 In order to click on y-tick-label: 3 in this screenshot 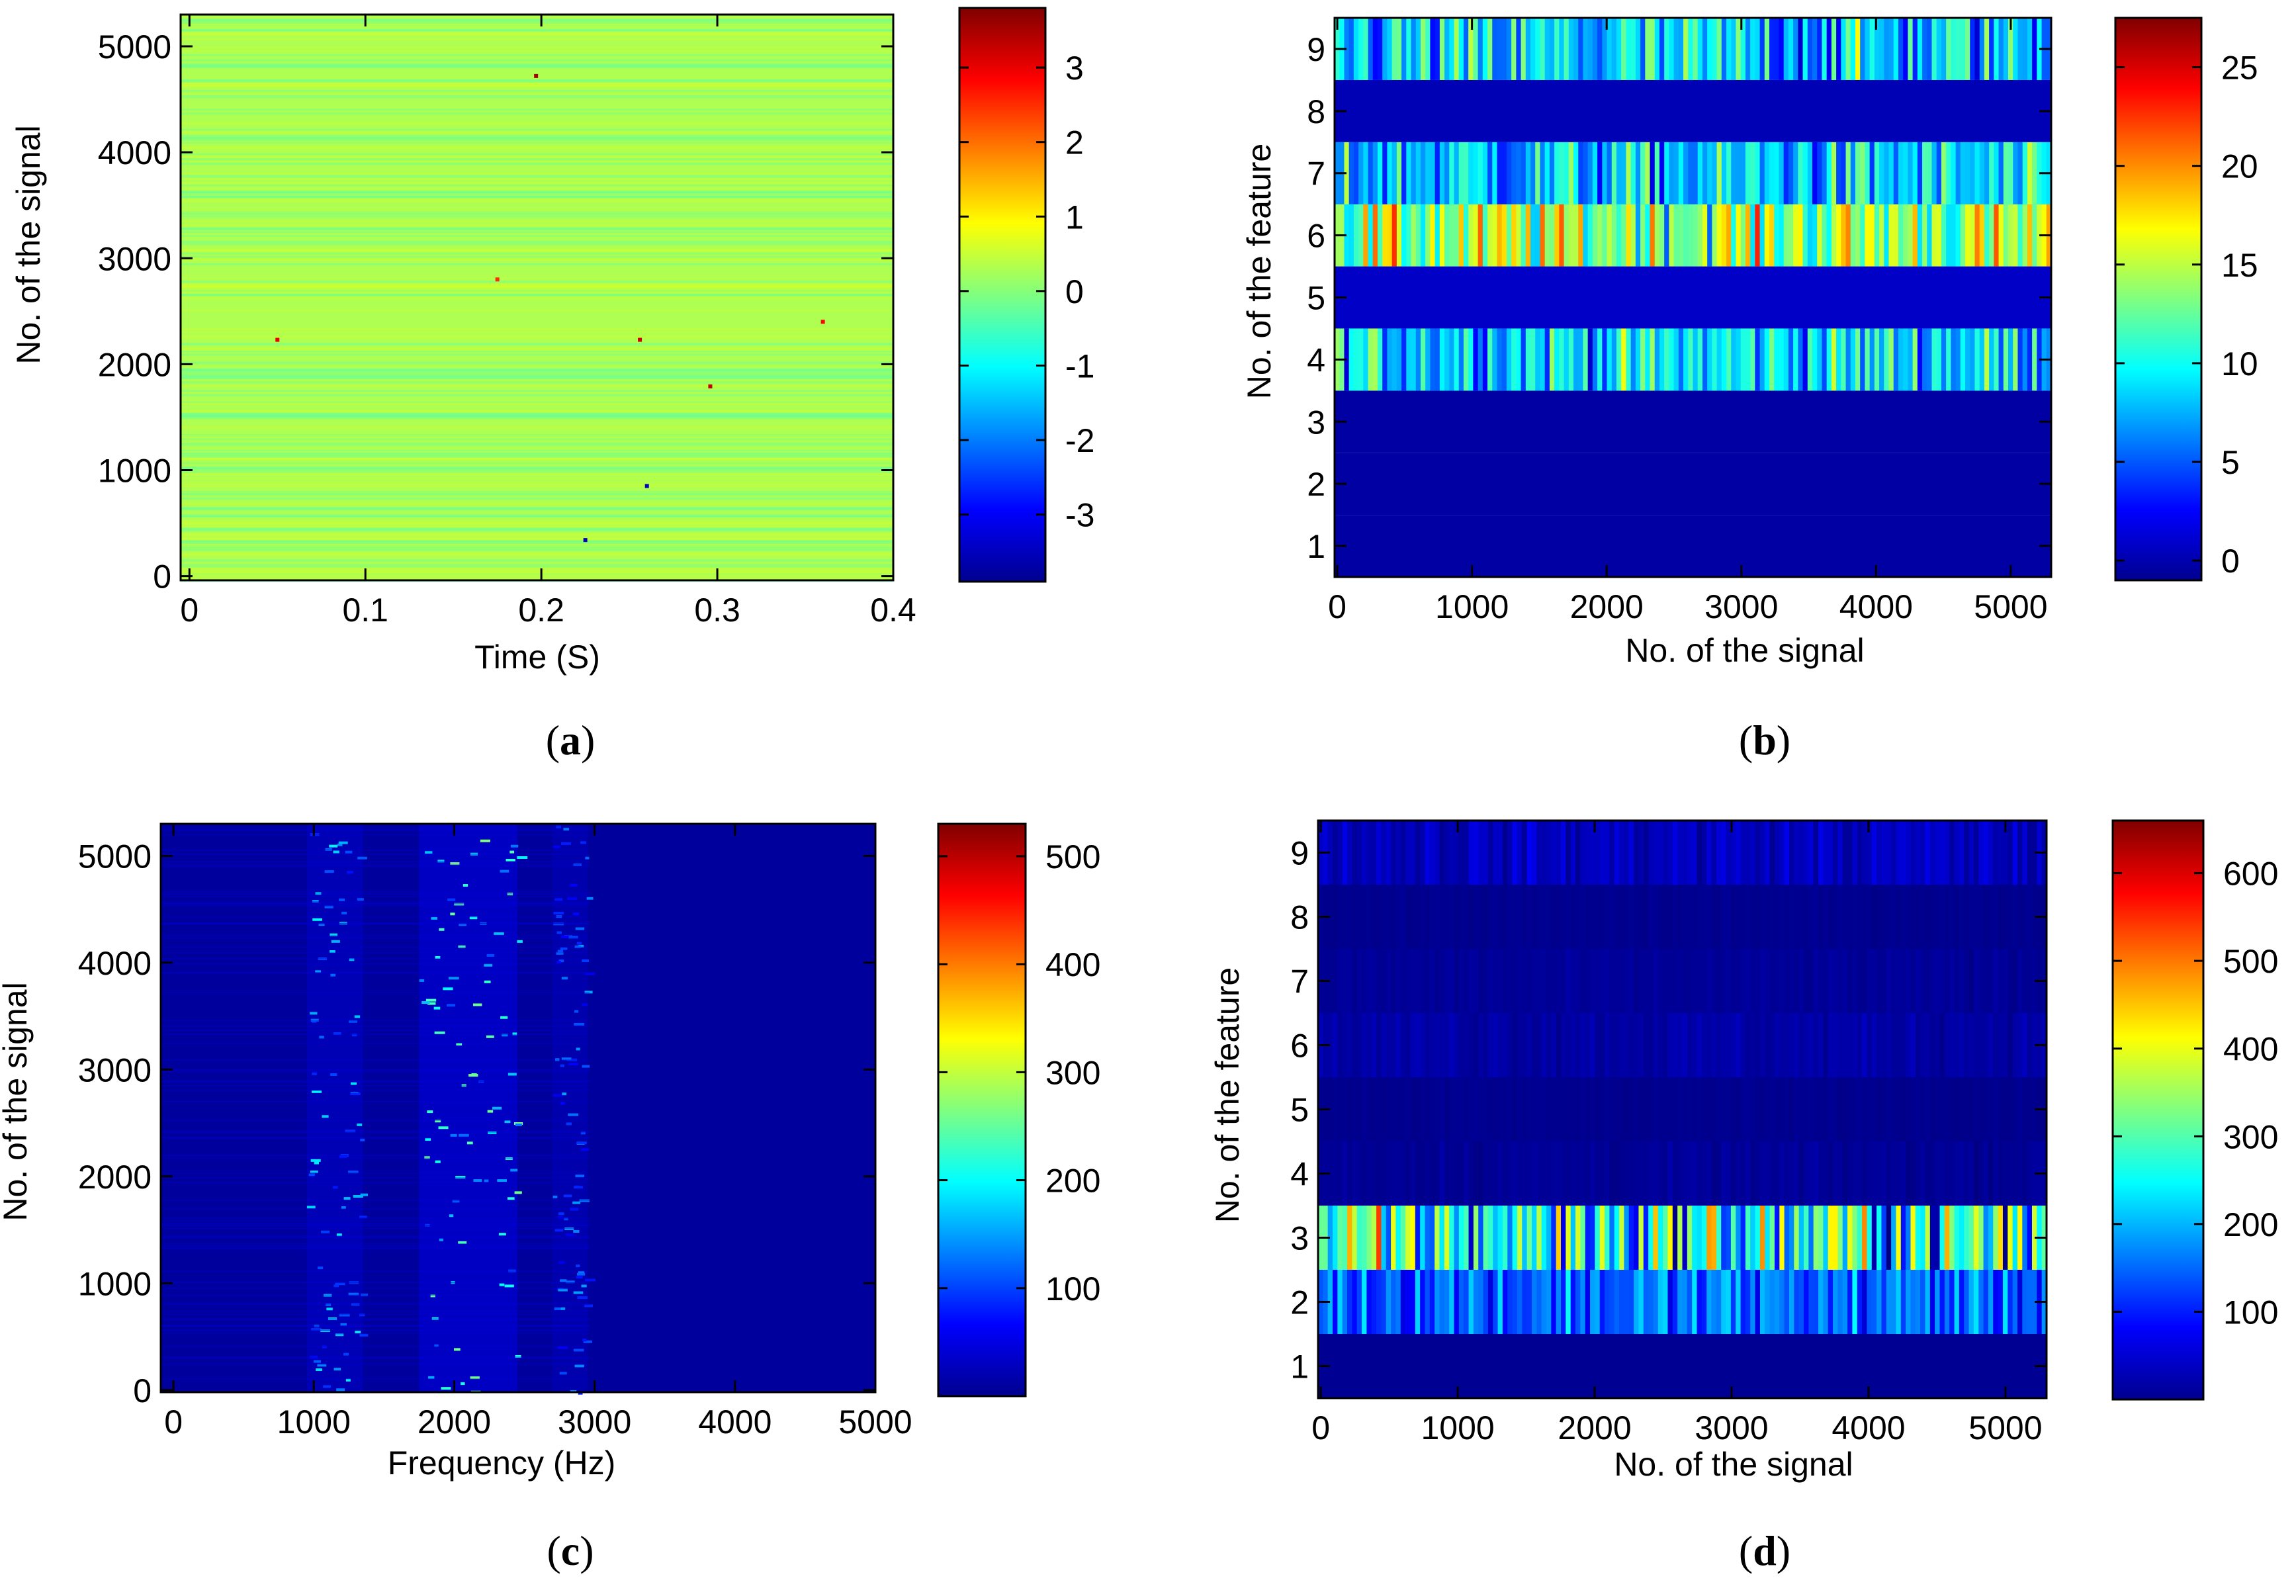, I will do `click(1299, 1238)`.